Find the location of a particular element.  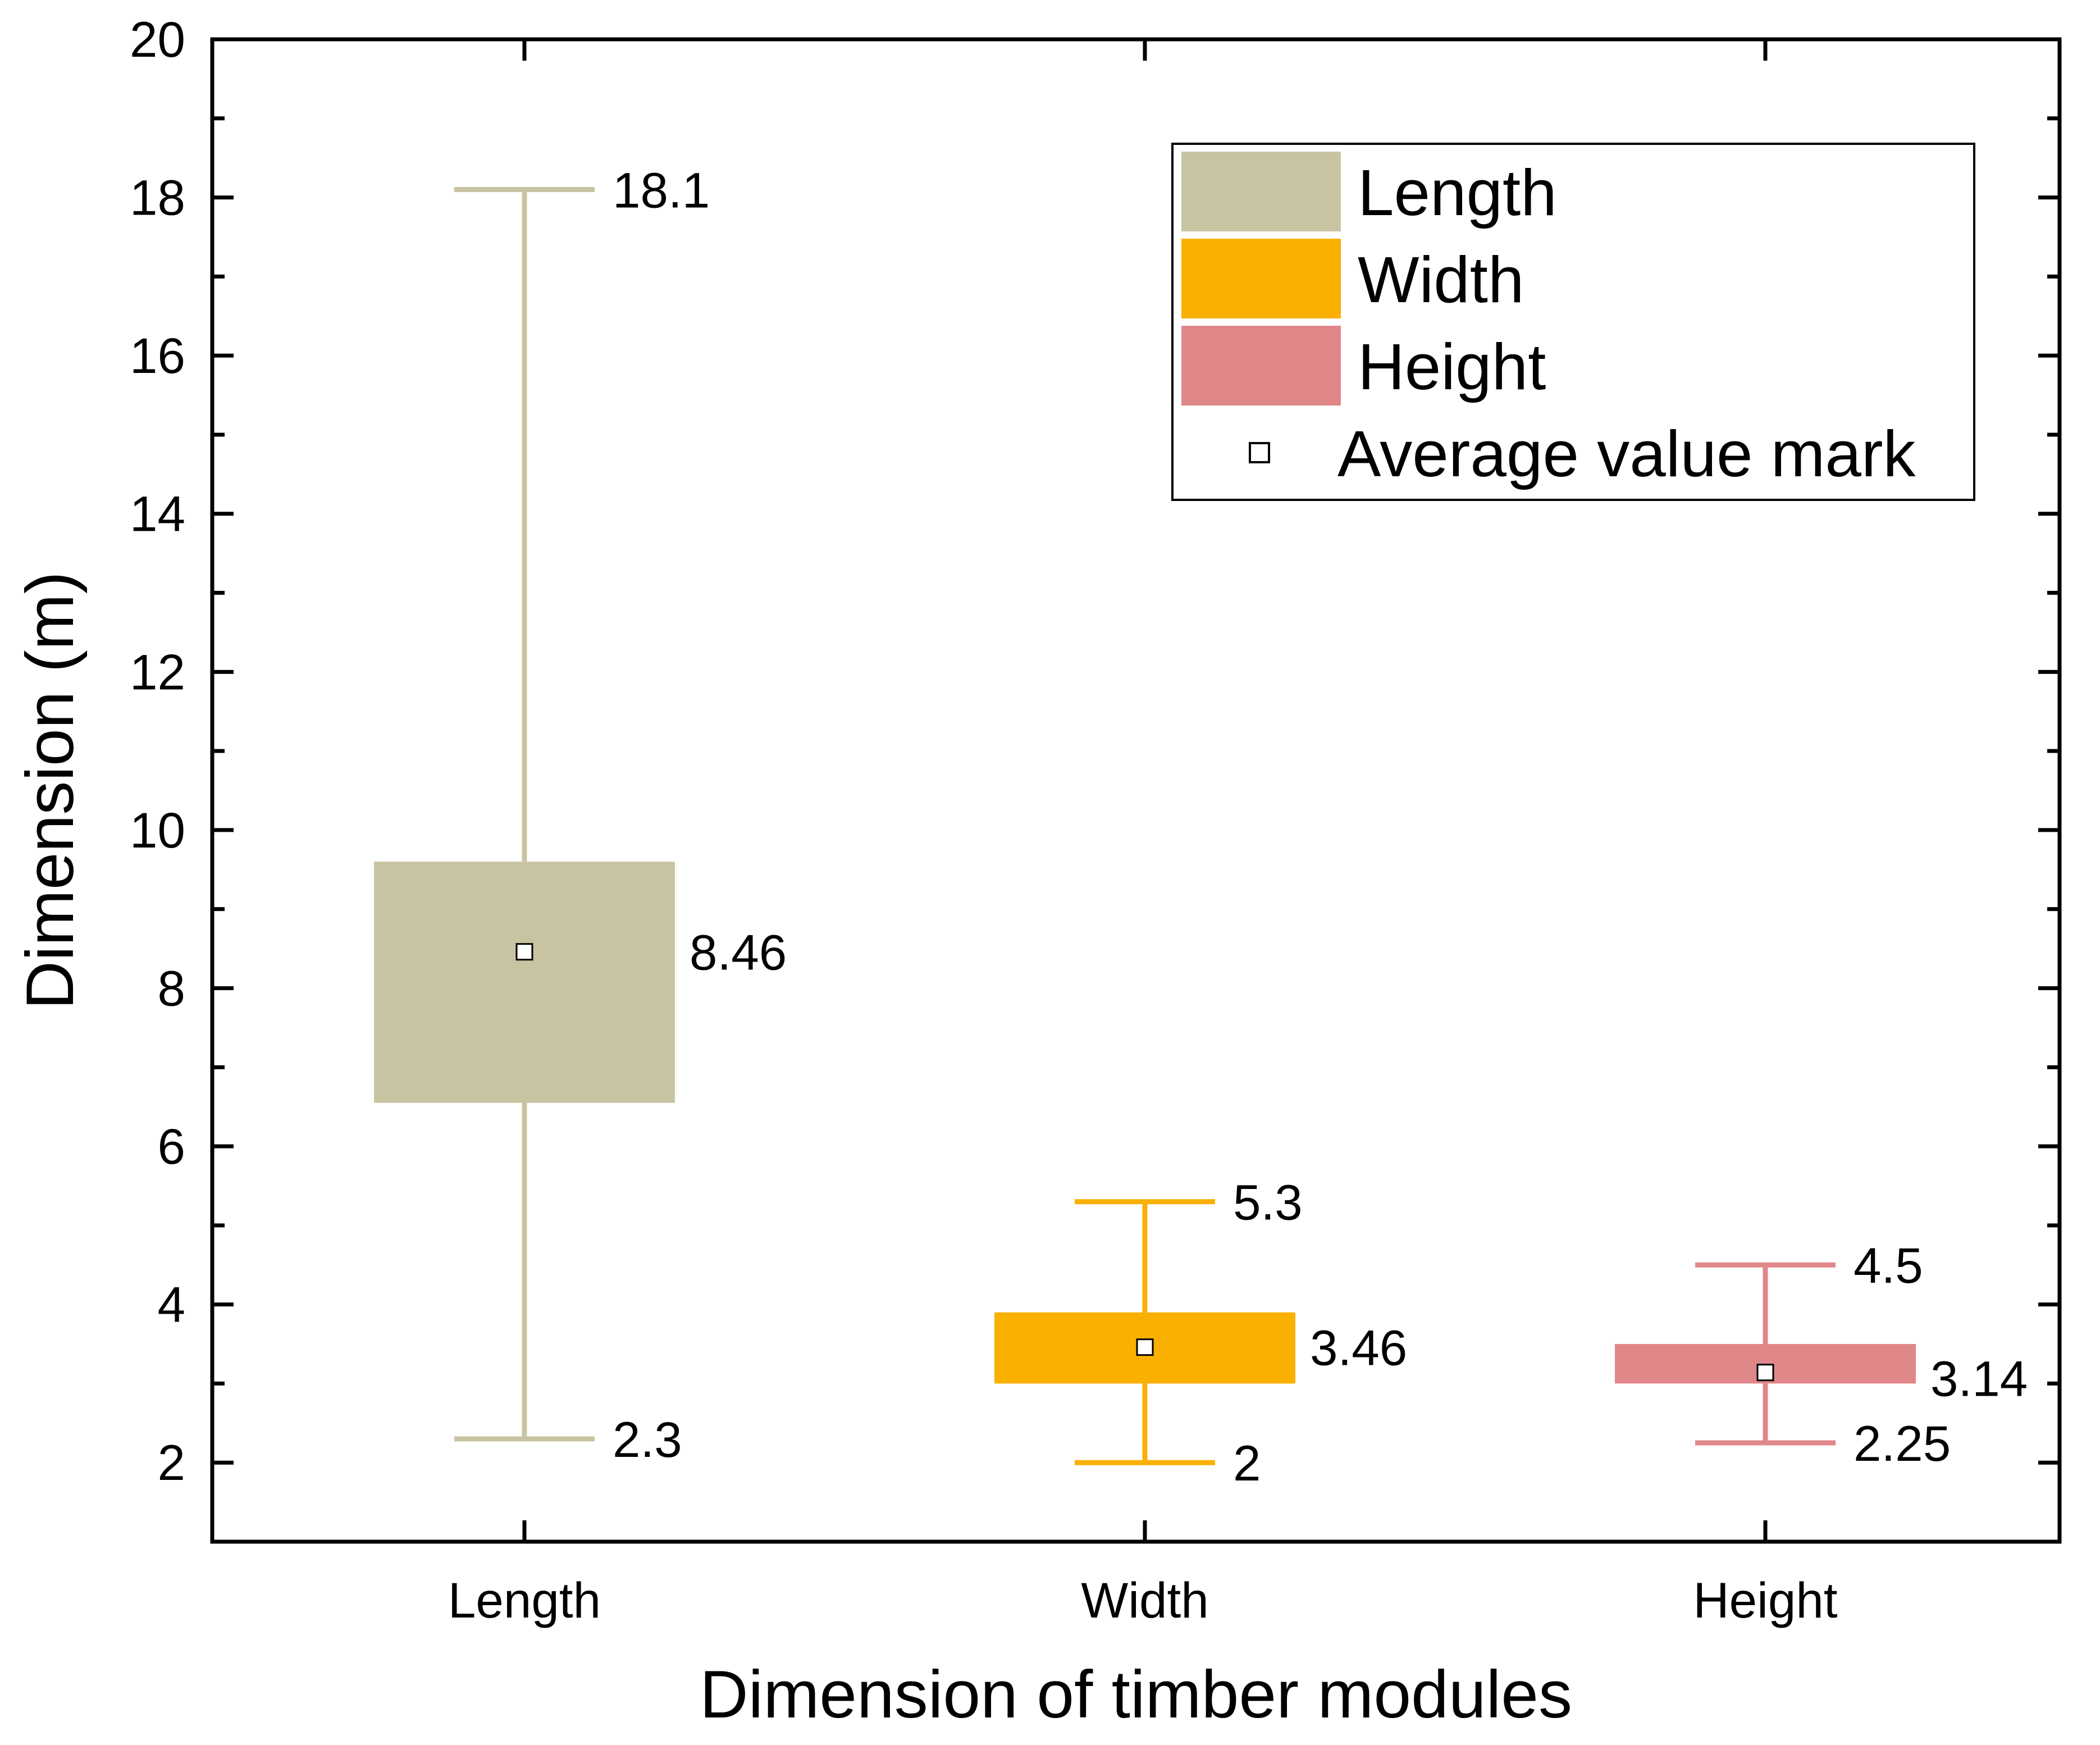

label-mean: 3.14 is located at coordinates (1979, 1379).